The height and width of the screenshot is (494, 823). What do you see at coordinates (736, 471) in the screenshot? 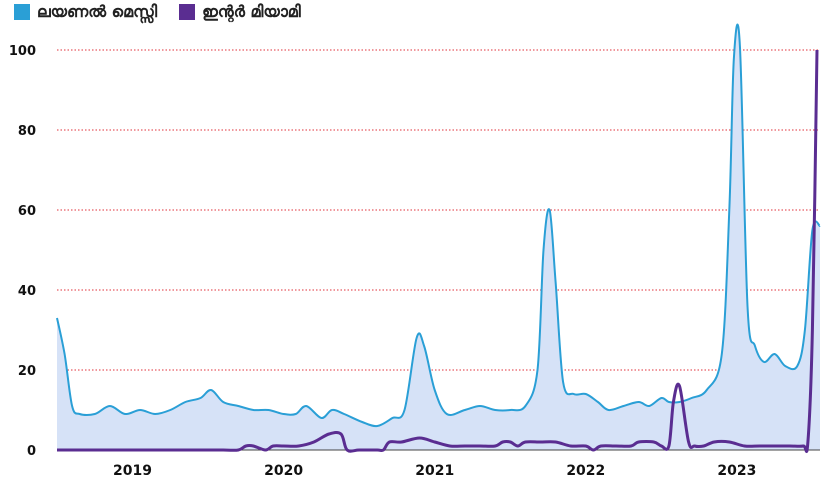
I see `x-tick-label-2023: 2023` at bounding box center [736, 471].